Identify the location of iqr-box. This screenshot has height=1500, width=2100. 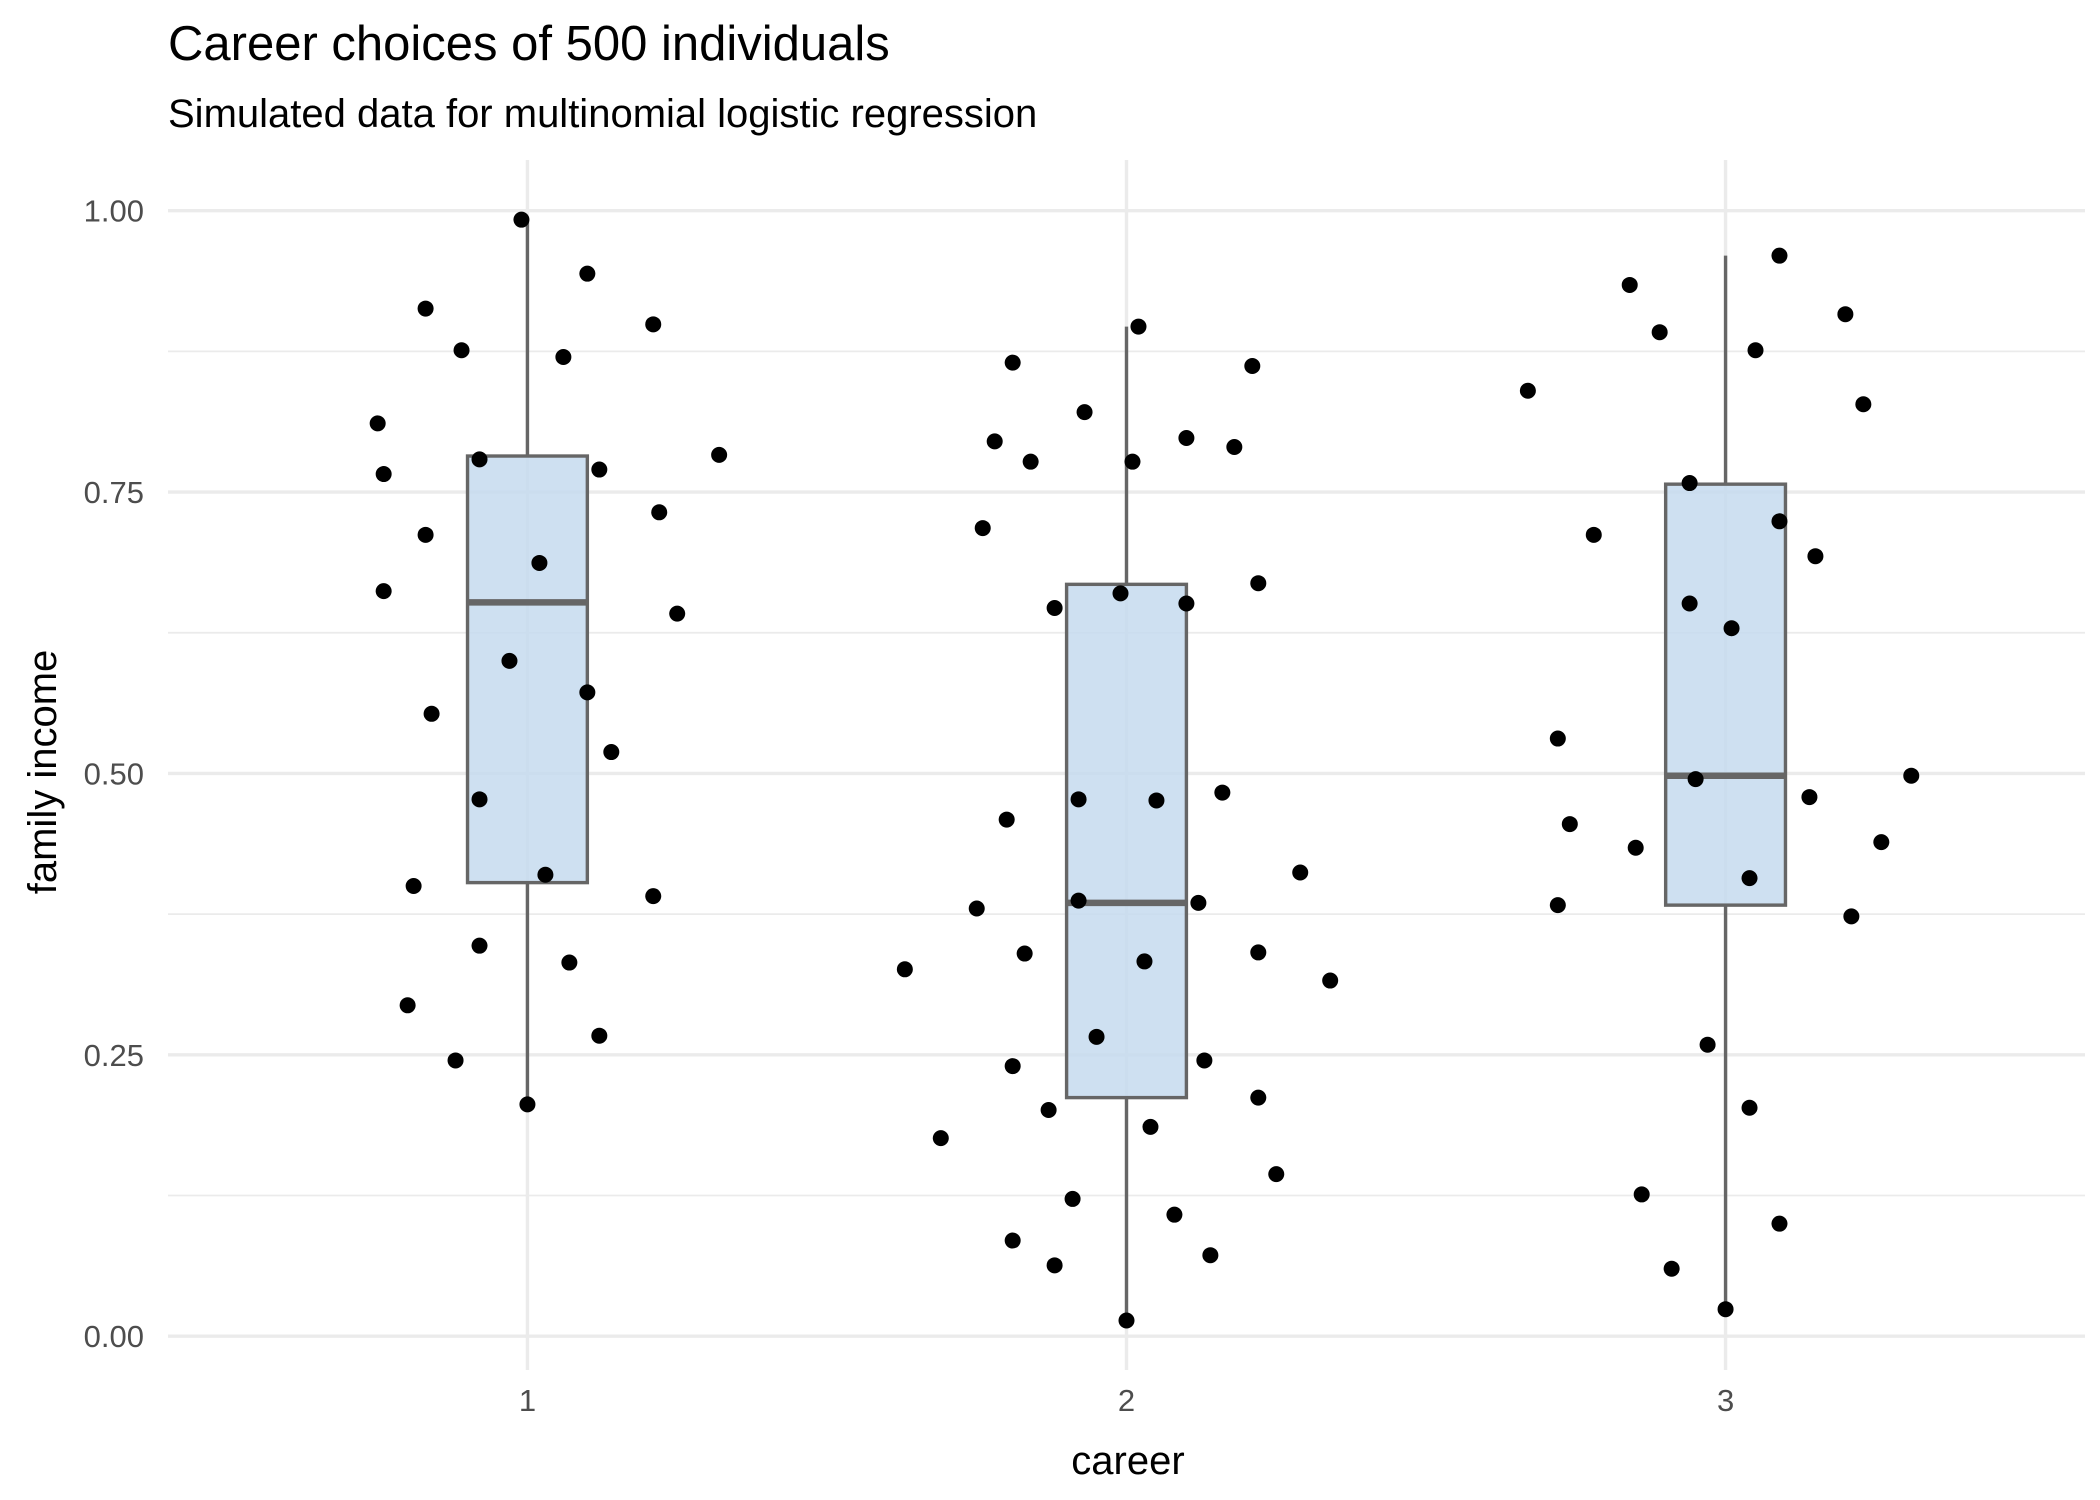
(527, 669).